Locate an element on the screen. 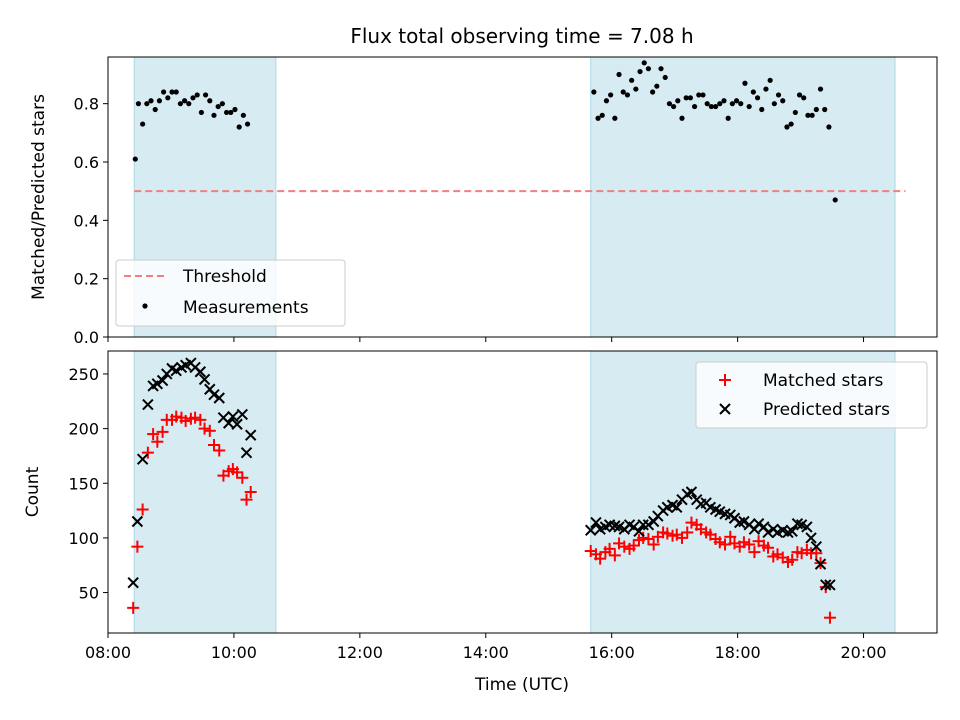  bottom-y-axis-label: Count is located at coordinates (33, 491).